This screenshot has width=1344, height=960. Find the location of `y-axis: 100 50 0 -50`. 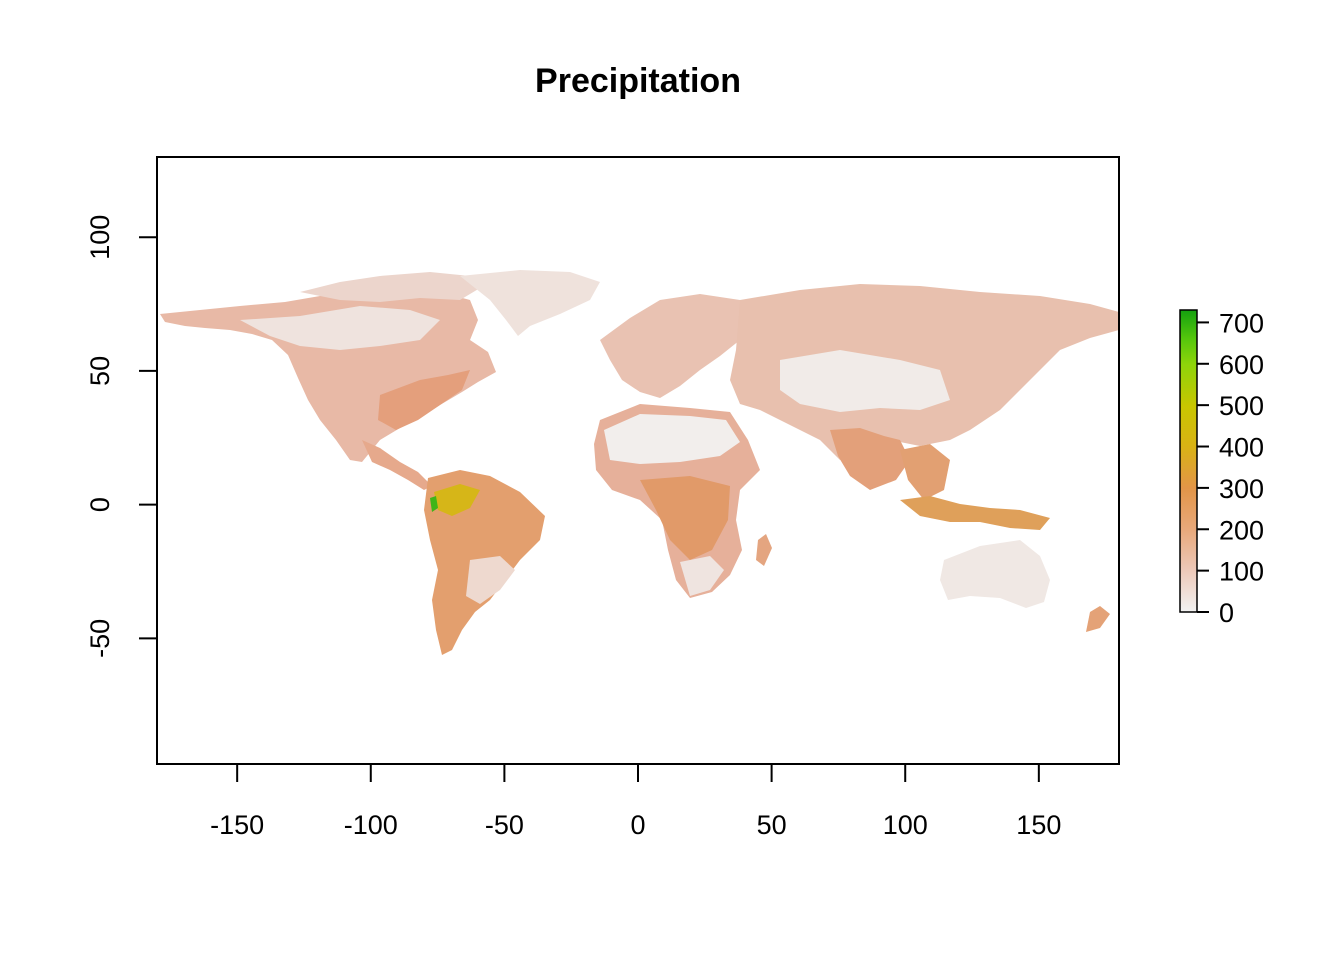

y-axis: 100 50 0 -50 is located at coordinates (121, 436).